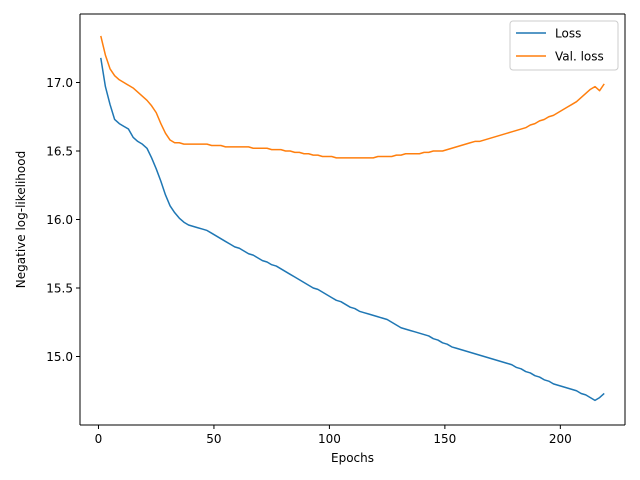 The width and height of the screenshot is (640, 480). I want to click on y-tick-label: 16.0, so click(59, 220).